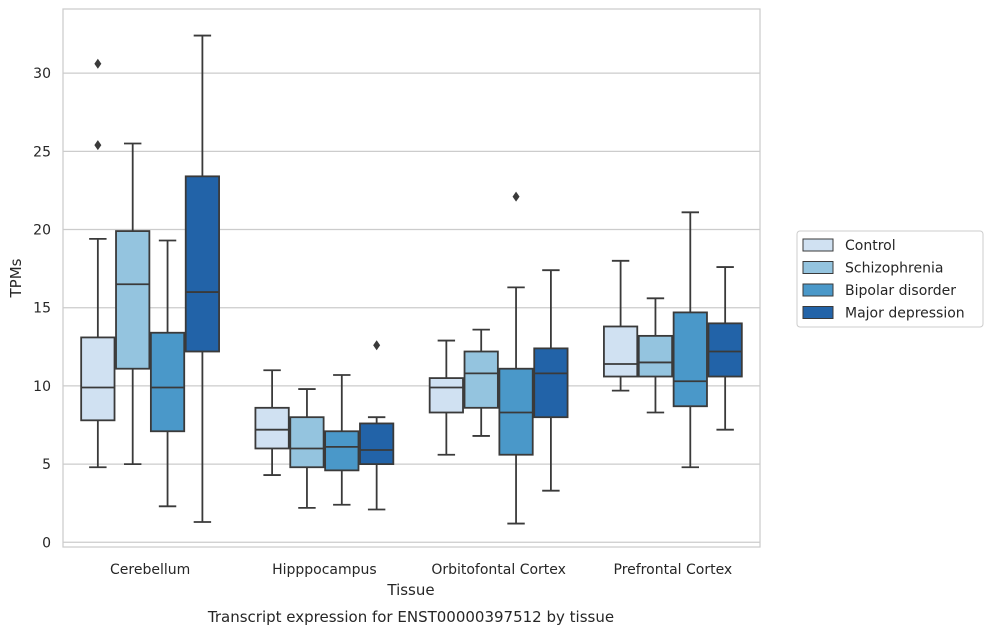 The image size is (993, 634). I want to click on y-tick-labels: 0 5 10 15 20 25 30, so click(42, 308).